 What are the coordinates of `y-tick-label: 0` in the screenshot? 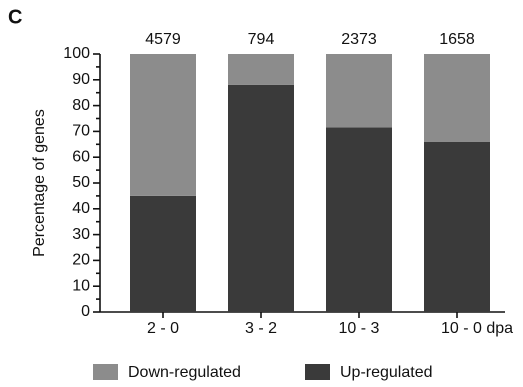 It's located at (85, 311).